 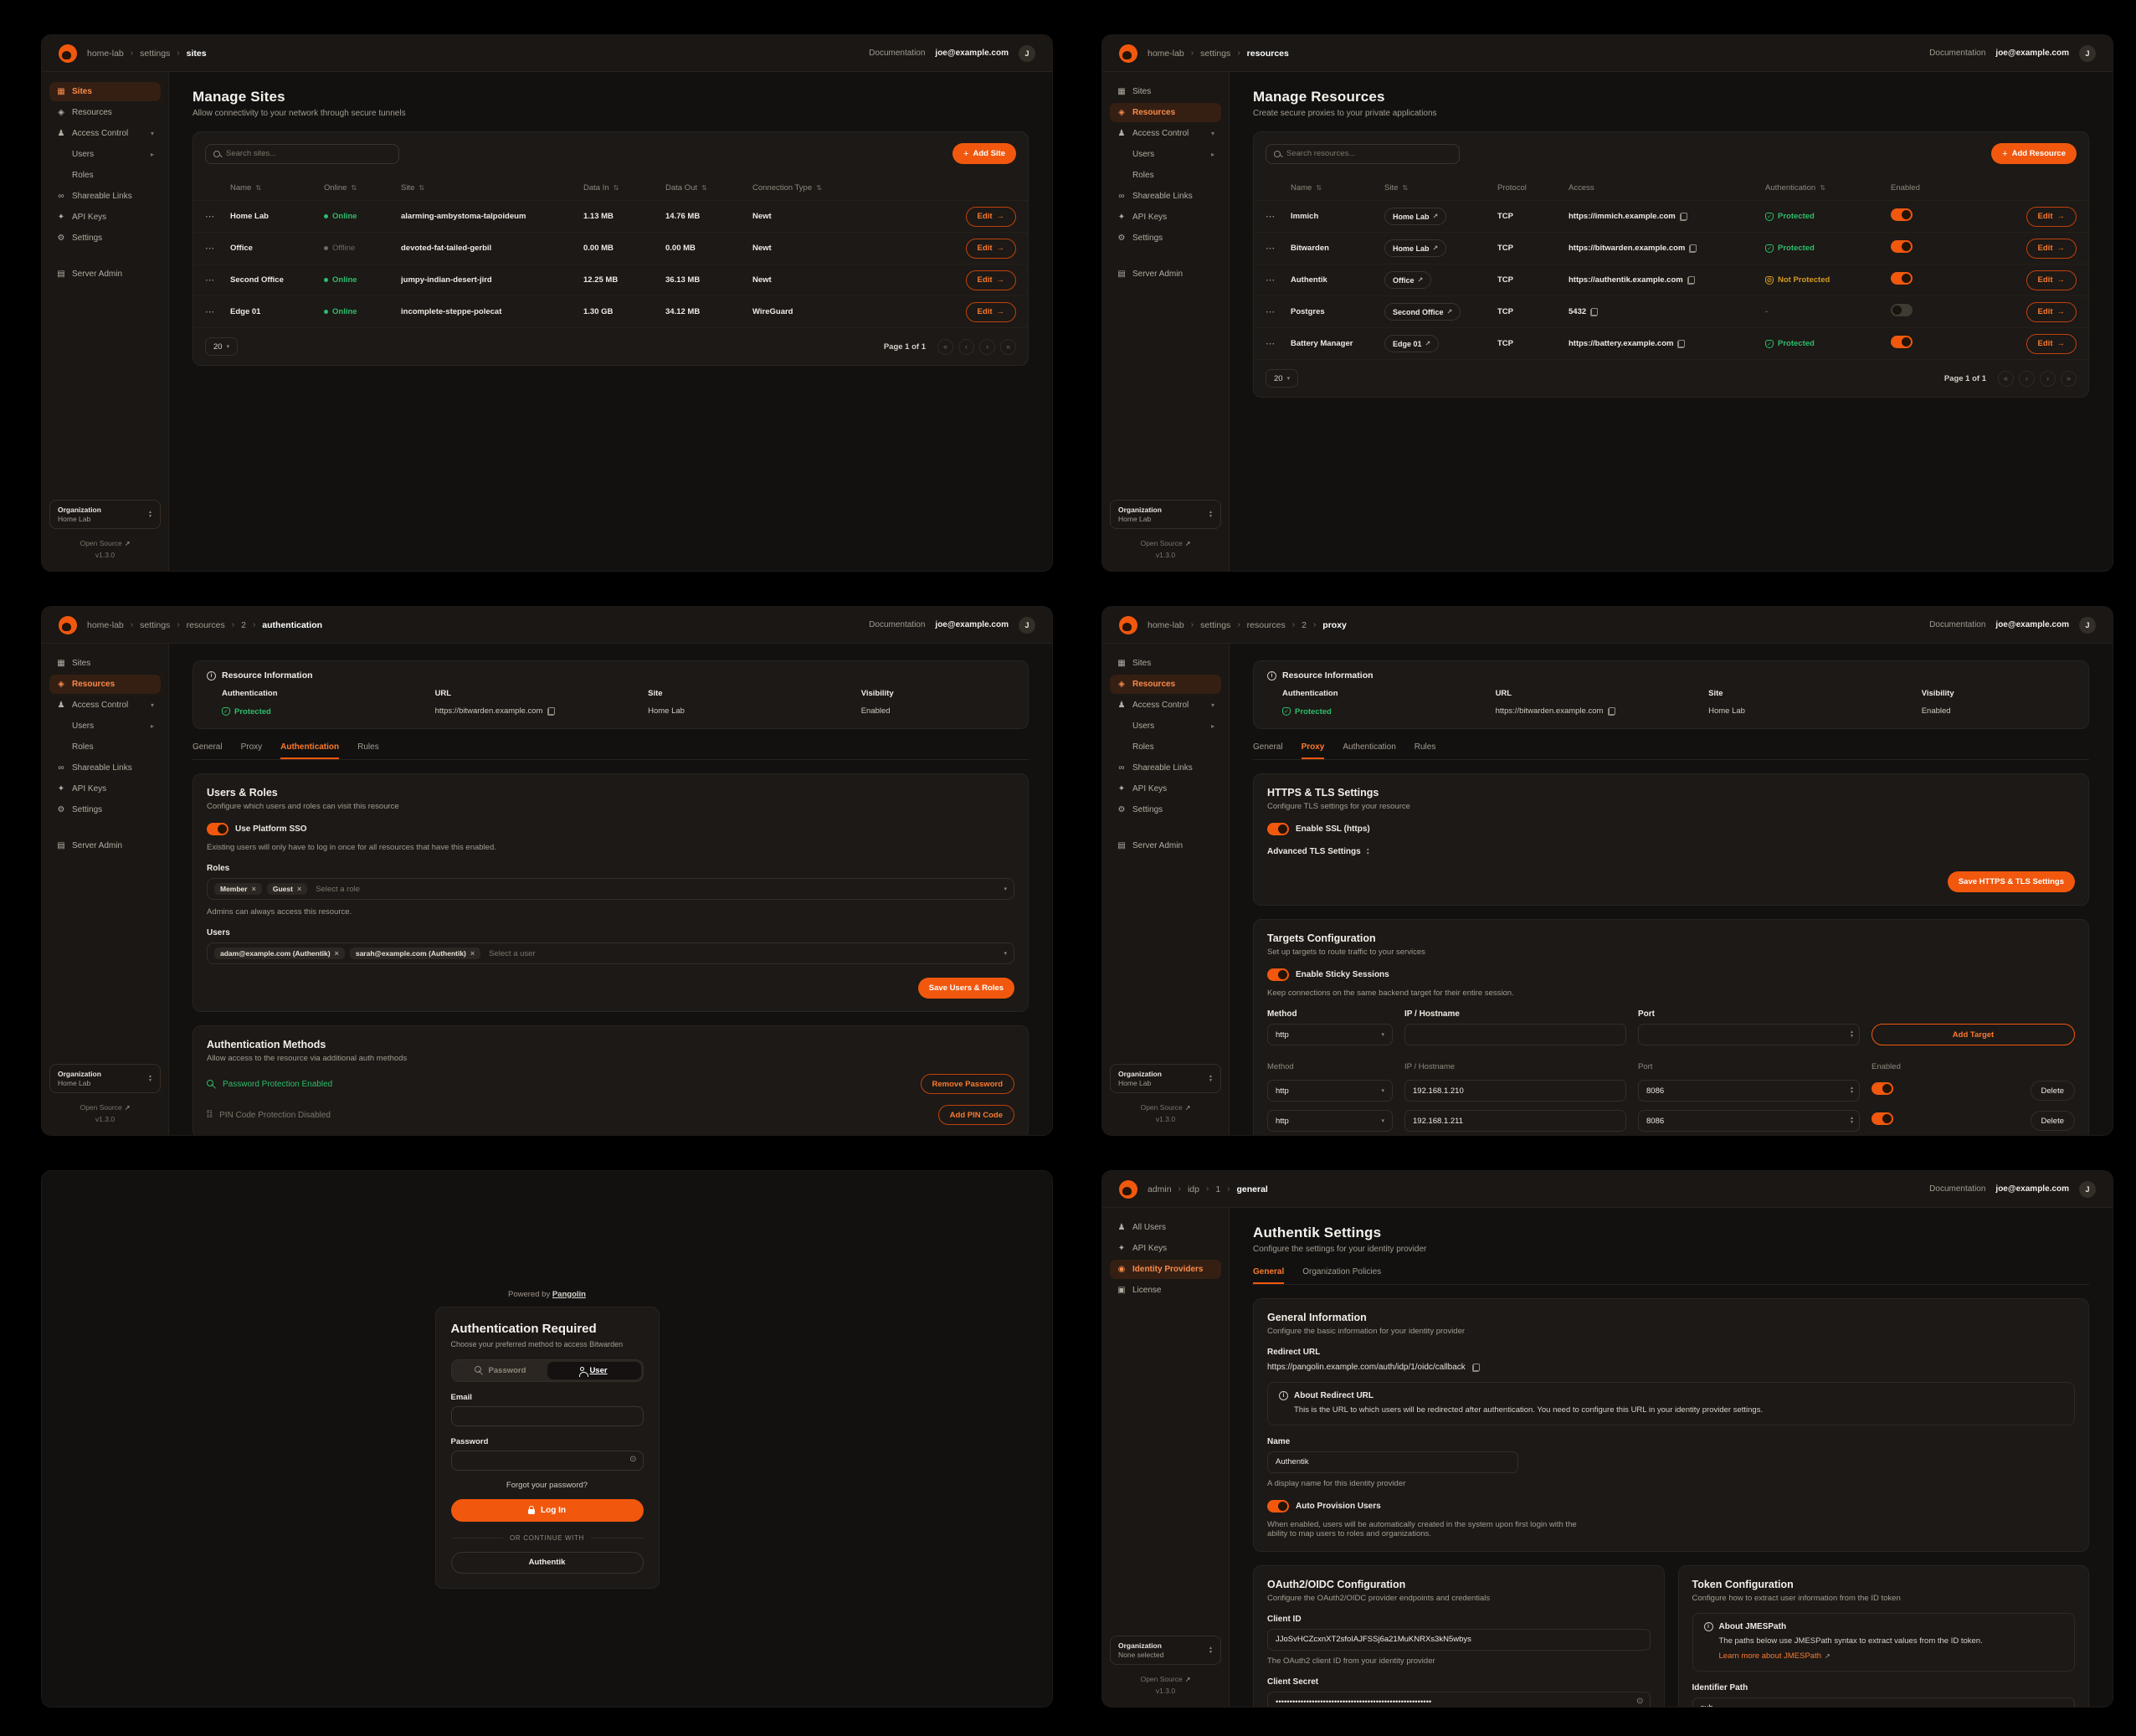 What do you see at coordinates (1369, 747) in the screenshot?
I see `tab: Authentication` at bounding box center [1369, 747].